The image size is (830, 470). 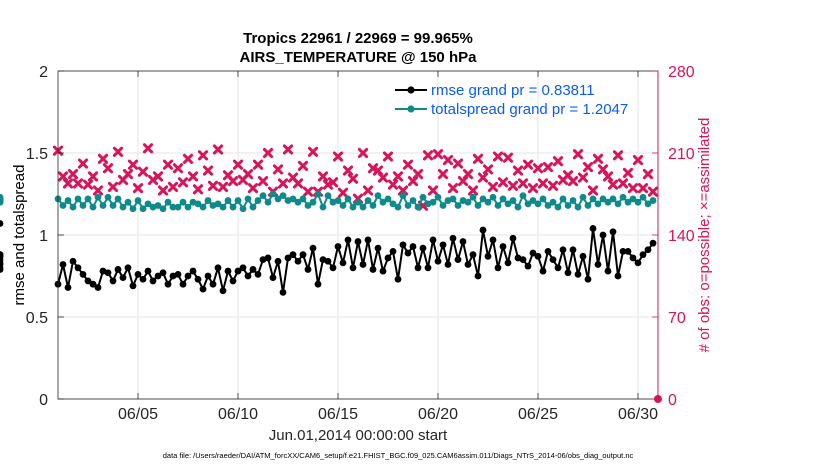 What do you see at coordinates (704, 235) in the screenshot?
I see `y-right-axis-label: # of obs: o=possible; ×=assimilated` at bounding box center [704, 235].